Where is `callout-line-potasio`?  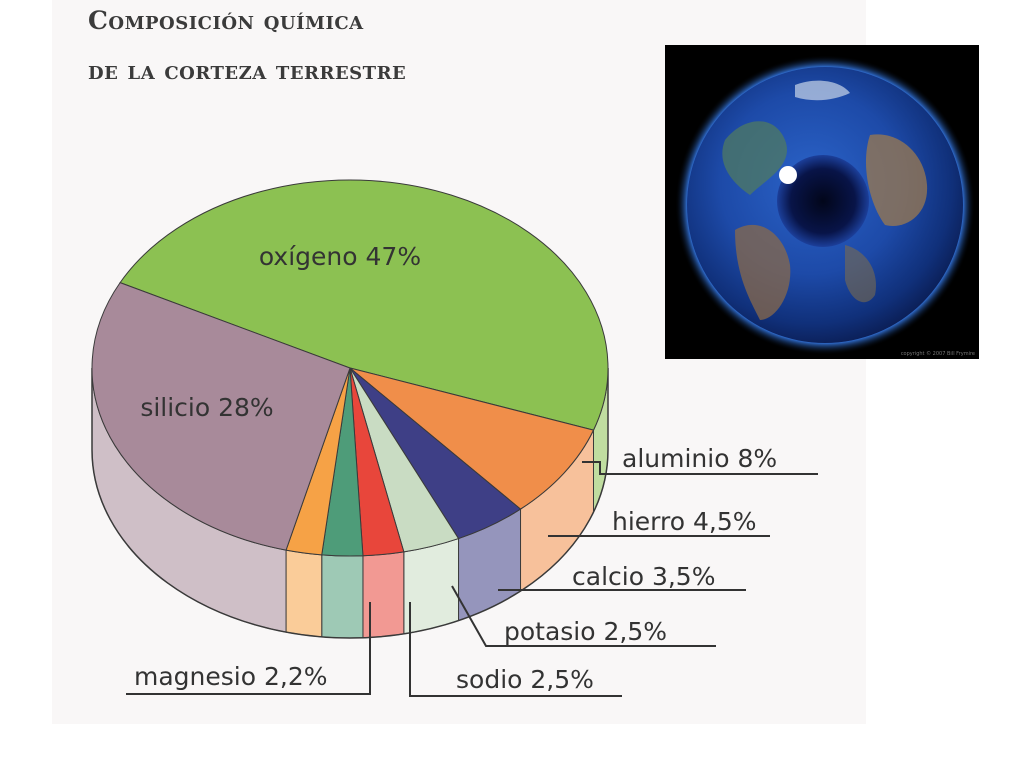 callout-line-potasio is located at coordinates (583, 616).